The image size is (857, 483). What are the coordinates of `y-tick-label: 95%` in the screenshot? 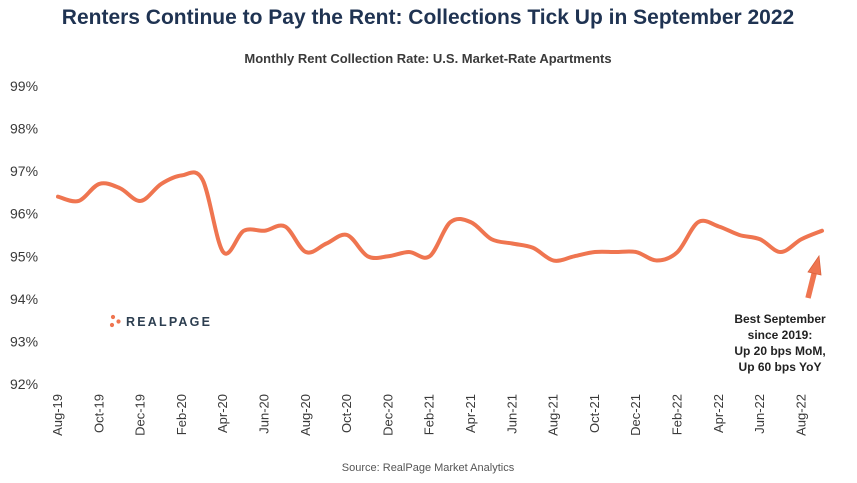 It's located at (24, 256).